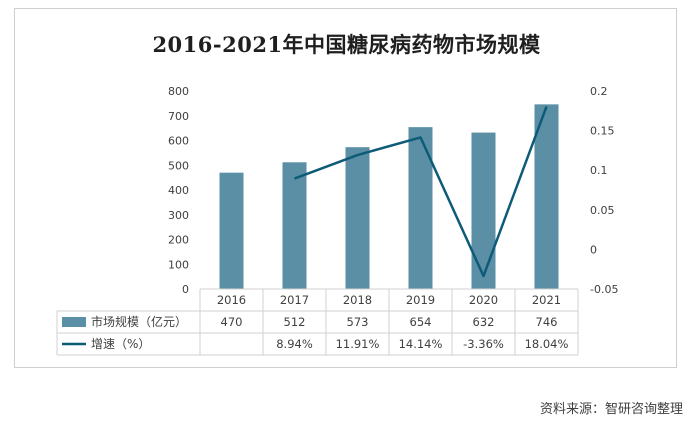 The image size is (697, 425). Describe the element at coordinates (294, 225) in the screenshot. I see `bar-2017` at that location.